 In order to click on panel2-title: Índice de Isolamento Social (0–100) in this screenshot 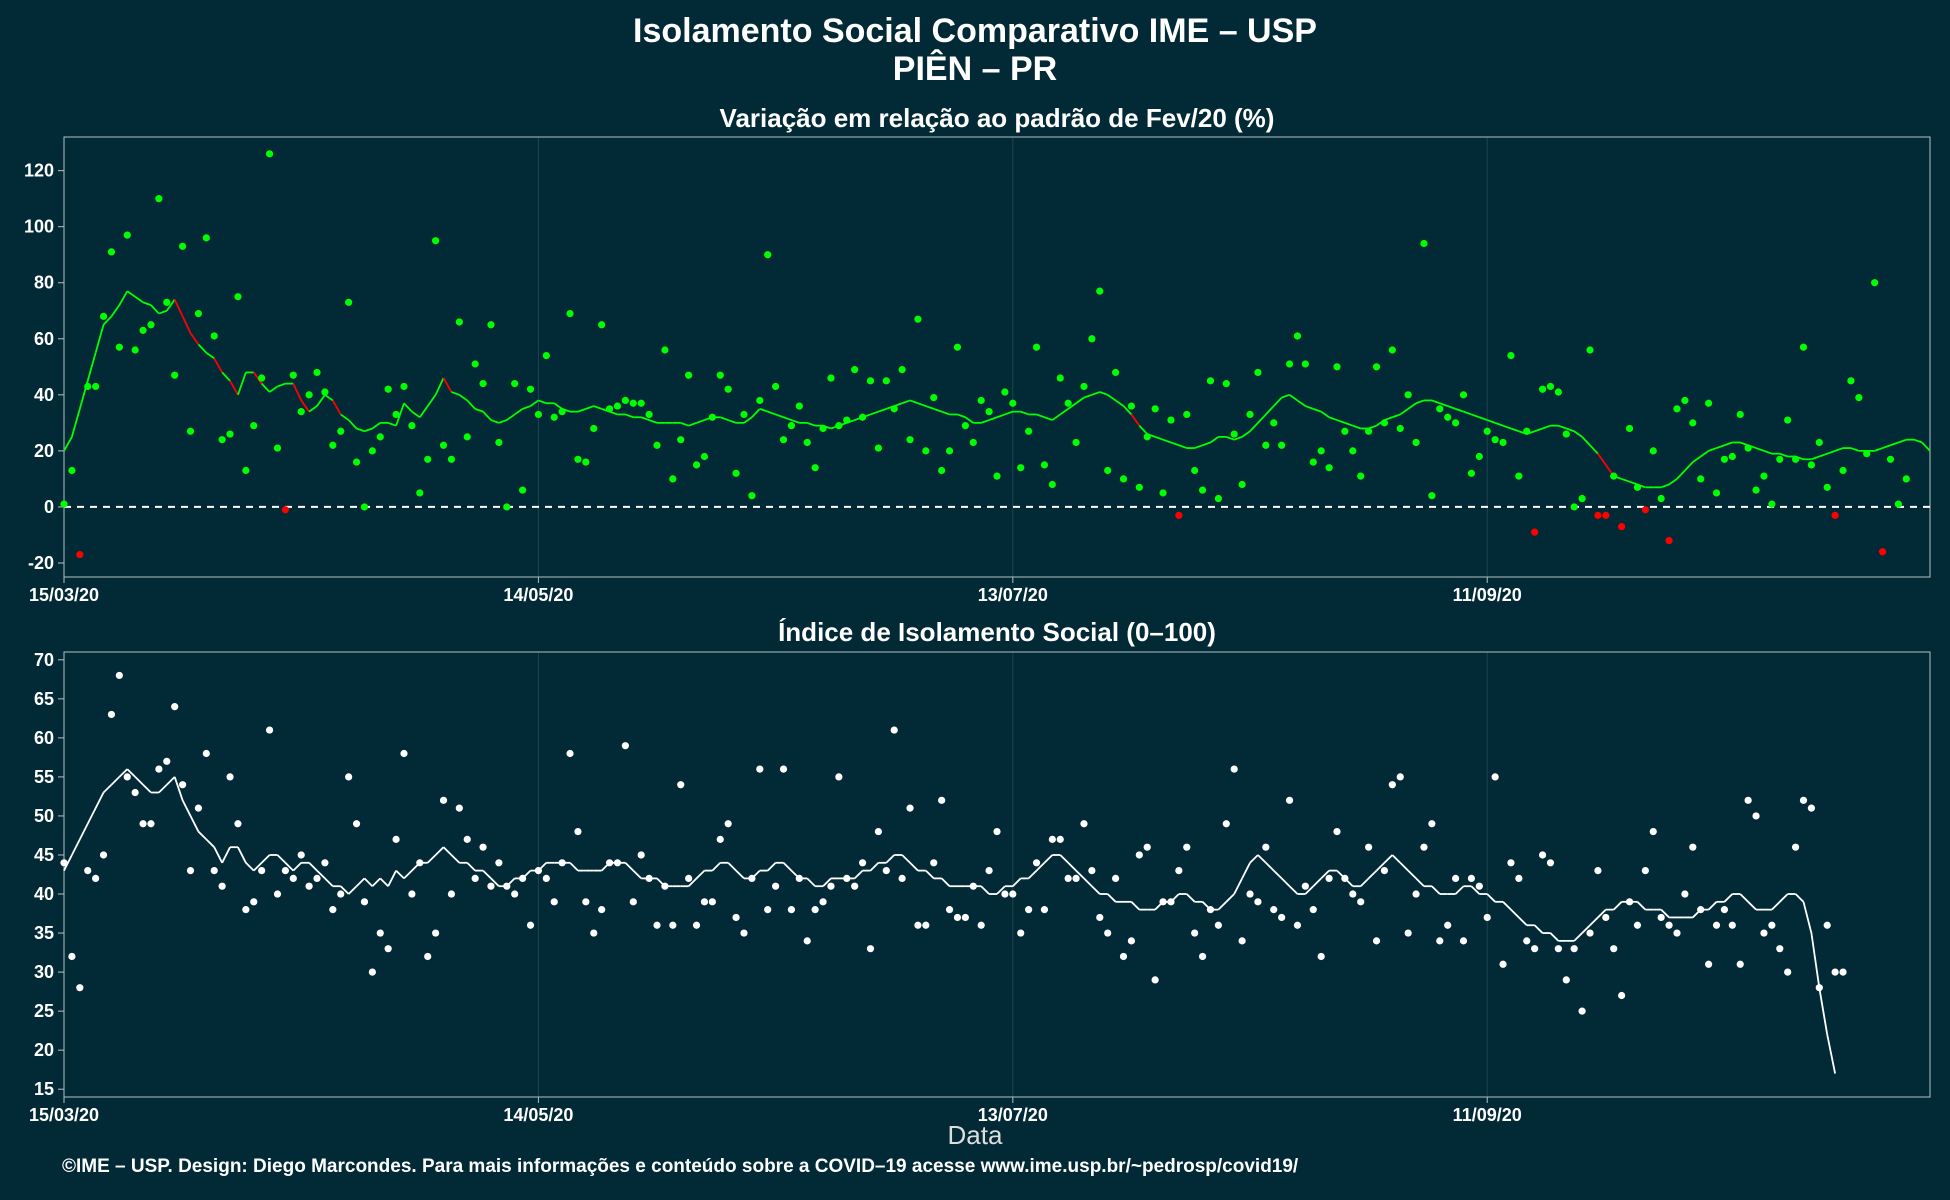, I will do `click(997, 632)`.